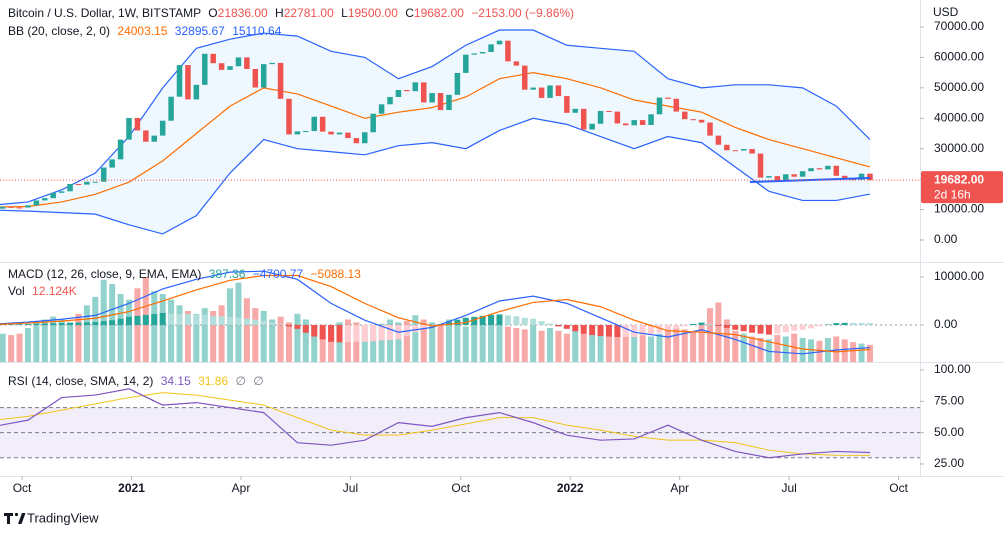 The image size is (1004, 536). I want to click on bb-value: 24003.15, so click(142, 31).